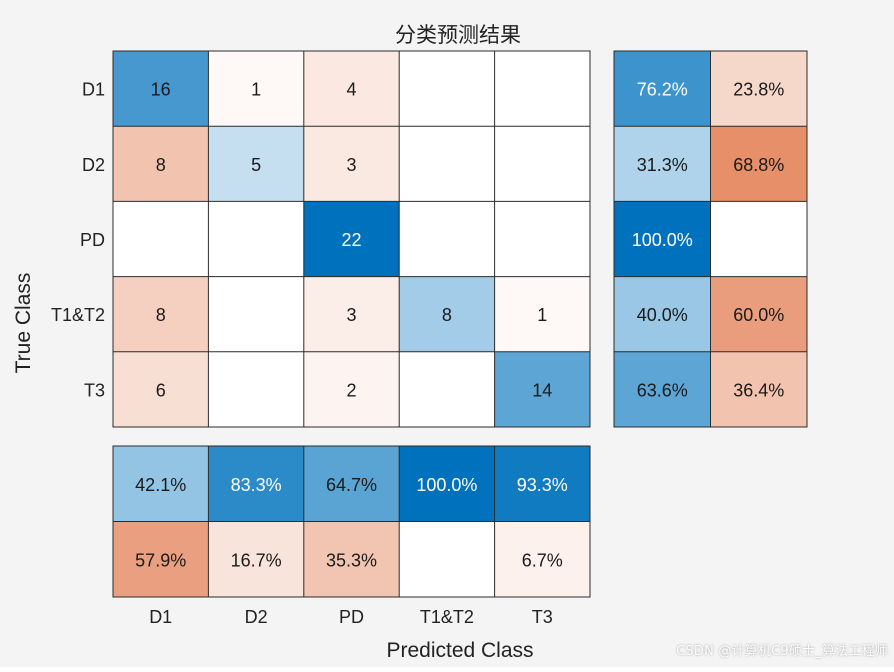 The image size is (894, 672). I want to click on matrix-cell-r1-c2, so click(256, 89).